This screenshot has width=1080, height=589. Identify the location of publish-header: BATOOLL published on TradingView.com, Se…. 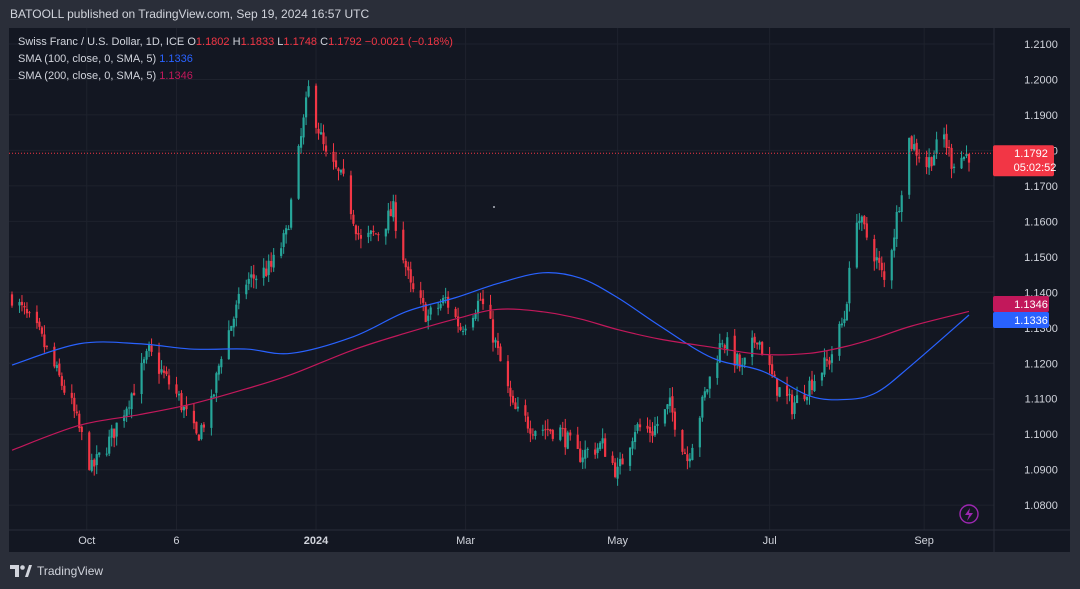
(540, 14).